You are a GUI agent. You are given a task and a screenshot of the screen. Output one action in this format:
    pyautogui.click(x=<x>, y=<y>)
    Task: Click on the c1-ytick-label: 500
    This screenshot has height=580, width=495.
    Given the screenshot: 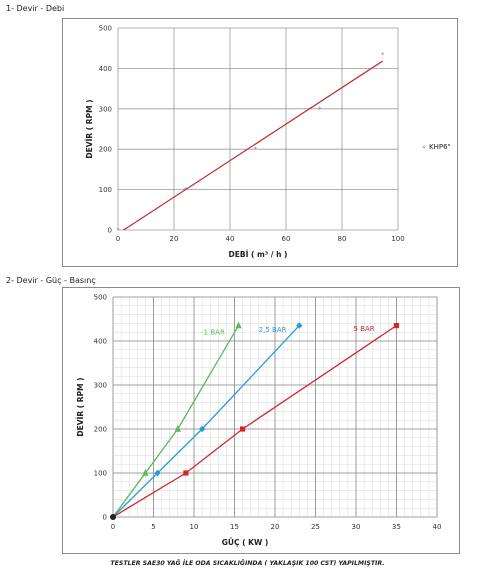 What is the action you would take?
    pyautogui.click(x=105, y=29)
    